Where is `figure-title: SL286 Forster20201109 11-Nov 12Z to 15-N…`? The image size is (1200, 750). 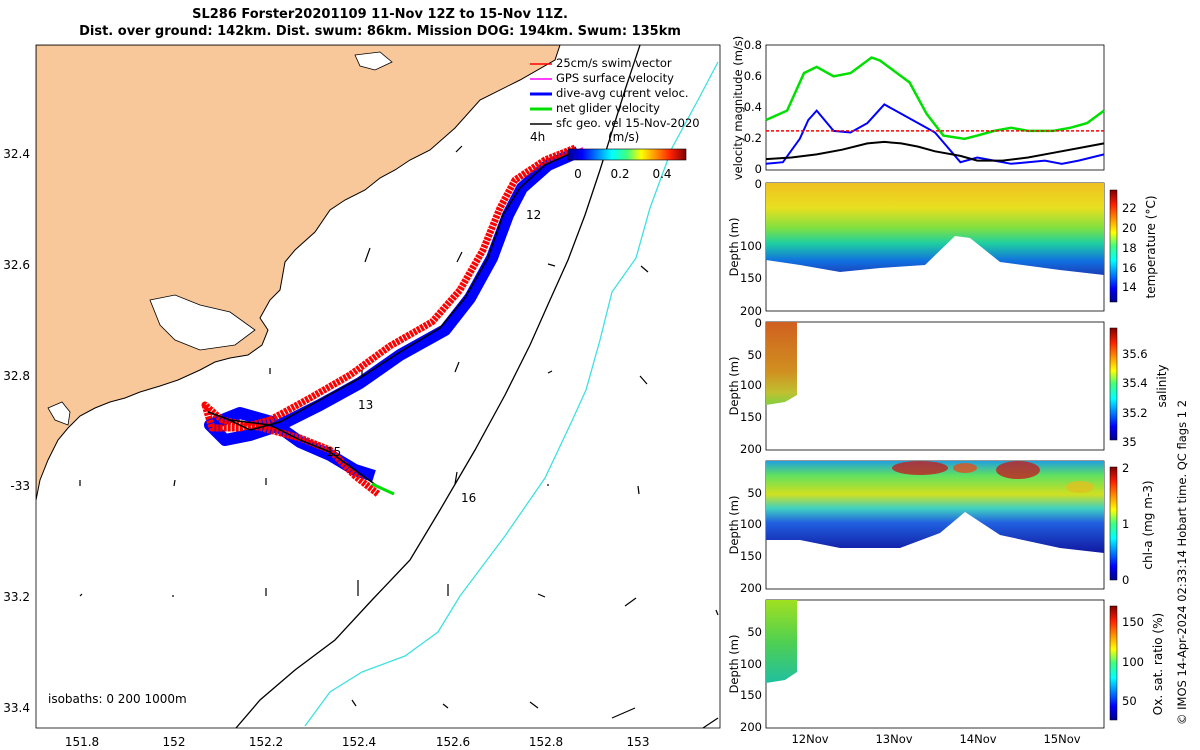
figure-title: SL286 Forster20201109 11-Nov 12Z to 15-N… is located at coordinates (380, 23).